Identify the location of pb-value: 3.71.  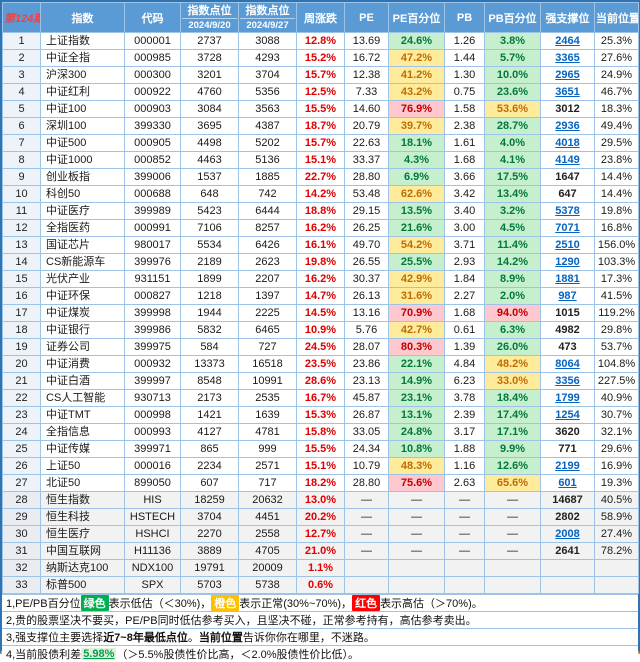
(464, 245).